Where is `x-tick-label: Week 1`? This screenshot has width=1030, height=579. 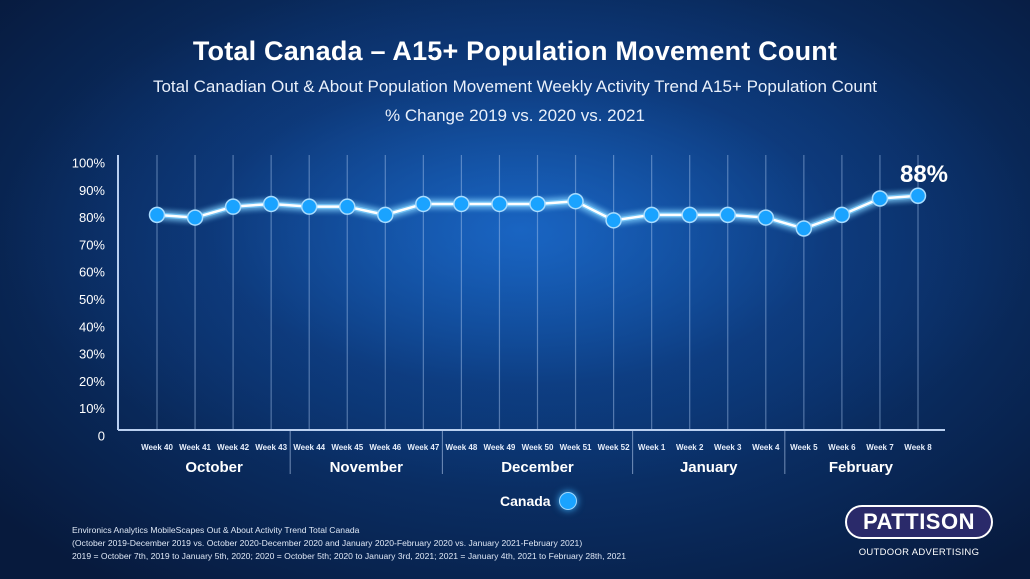
x-tick-label: Week 1 is located at coordinates (652, 447).